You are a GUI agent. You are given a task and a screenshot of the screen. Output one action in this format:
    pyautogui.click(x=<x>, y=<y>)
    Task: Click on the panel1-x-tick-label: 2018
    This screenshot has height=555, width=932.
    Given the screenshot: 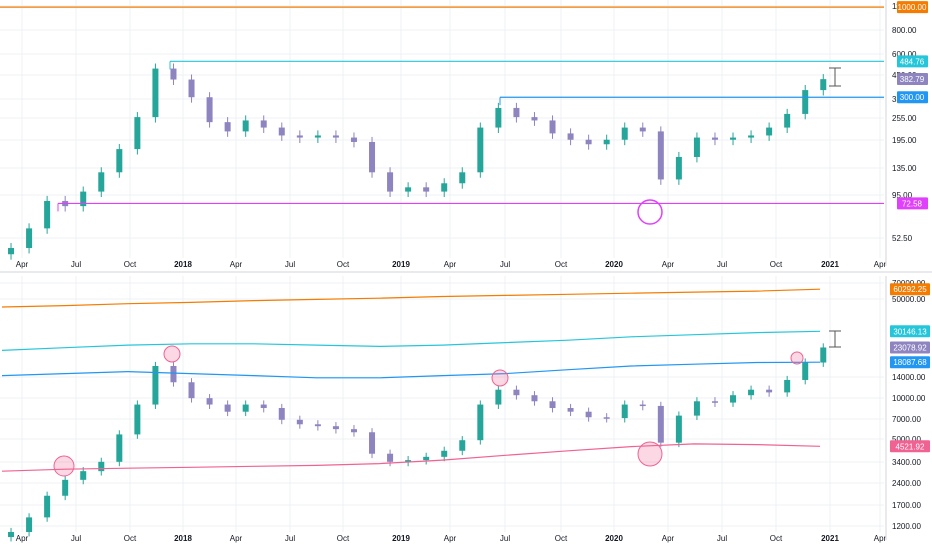 What is the action you would take?
    pyautogui.click(x=183, y=264)
    